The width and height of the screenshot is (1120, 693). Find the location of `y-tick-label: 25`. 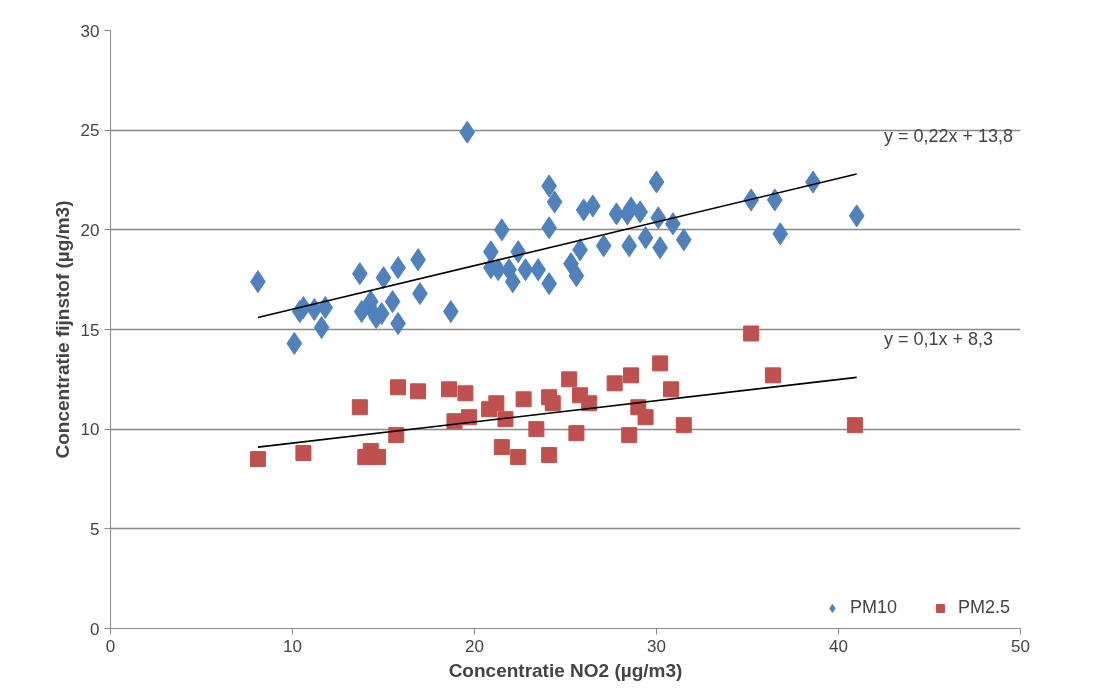

y-tick-label: 25 is located at coordinates (90, 131).